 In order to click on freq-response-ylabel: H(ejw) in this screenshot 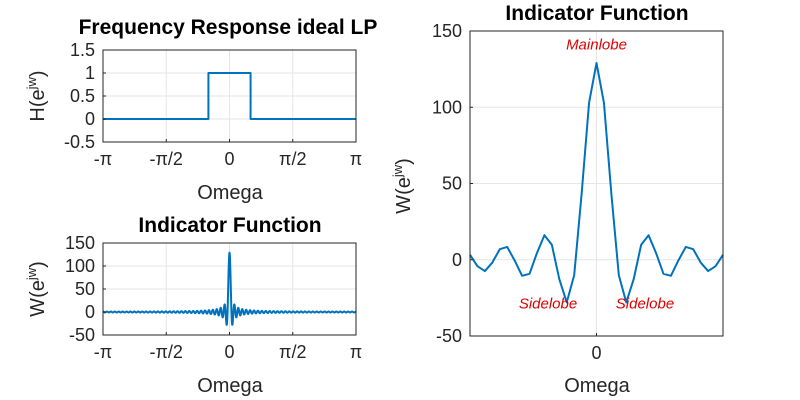, I will do `click(36, 95)`.